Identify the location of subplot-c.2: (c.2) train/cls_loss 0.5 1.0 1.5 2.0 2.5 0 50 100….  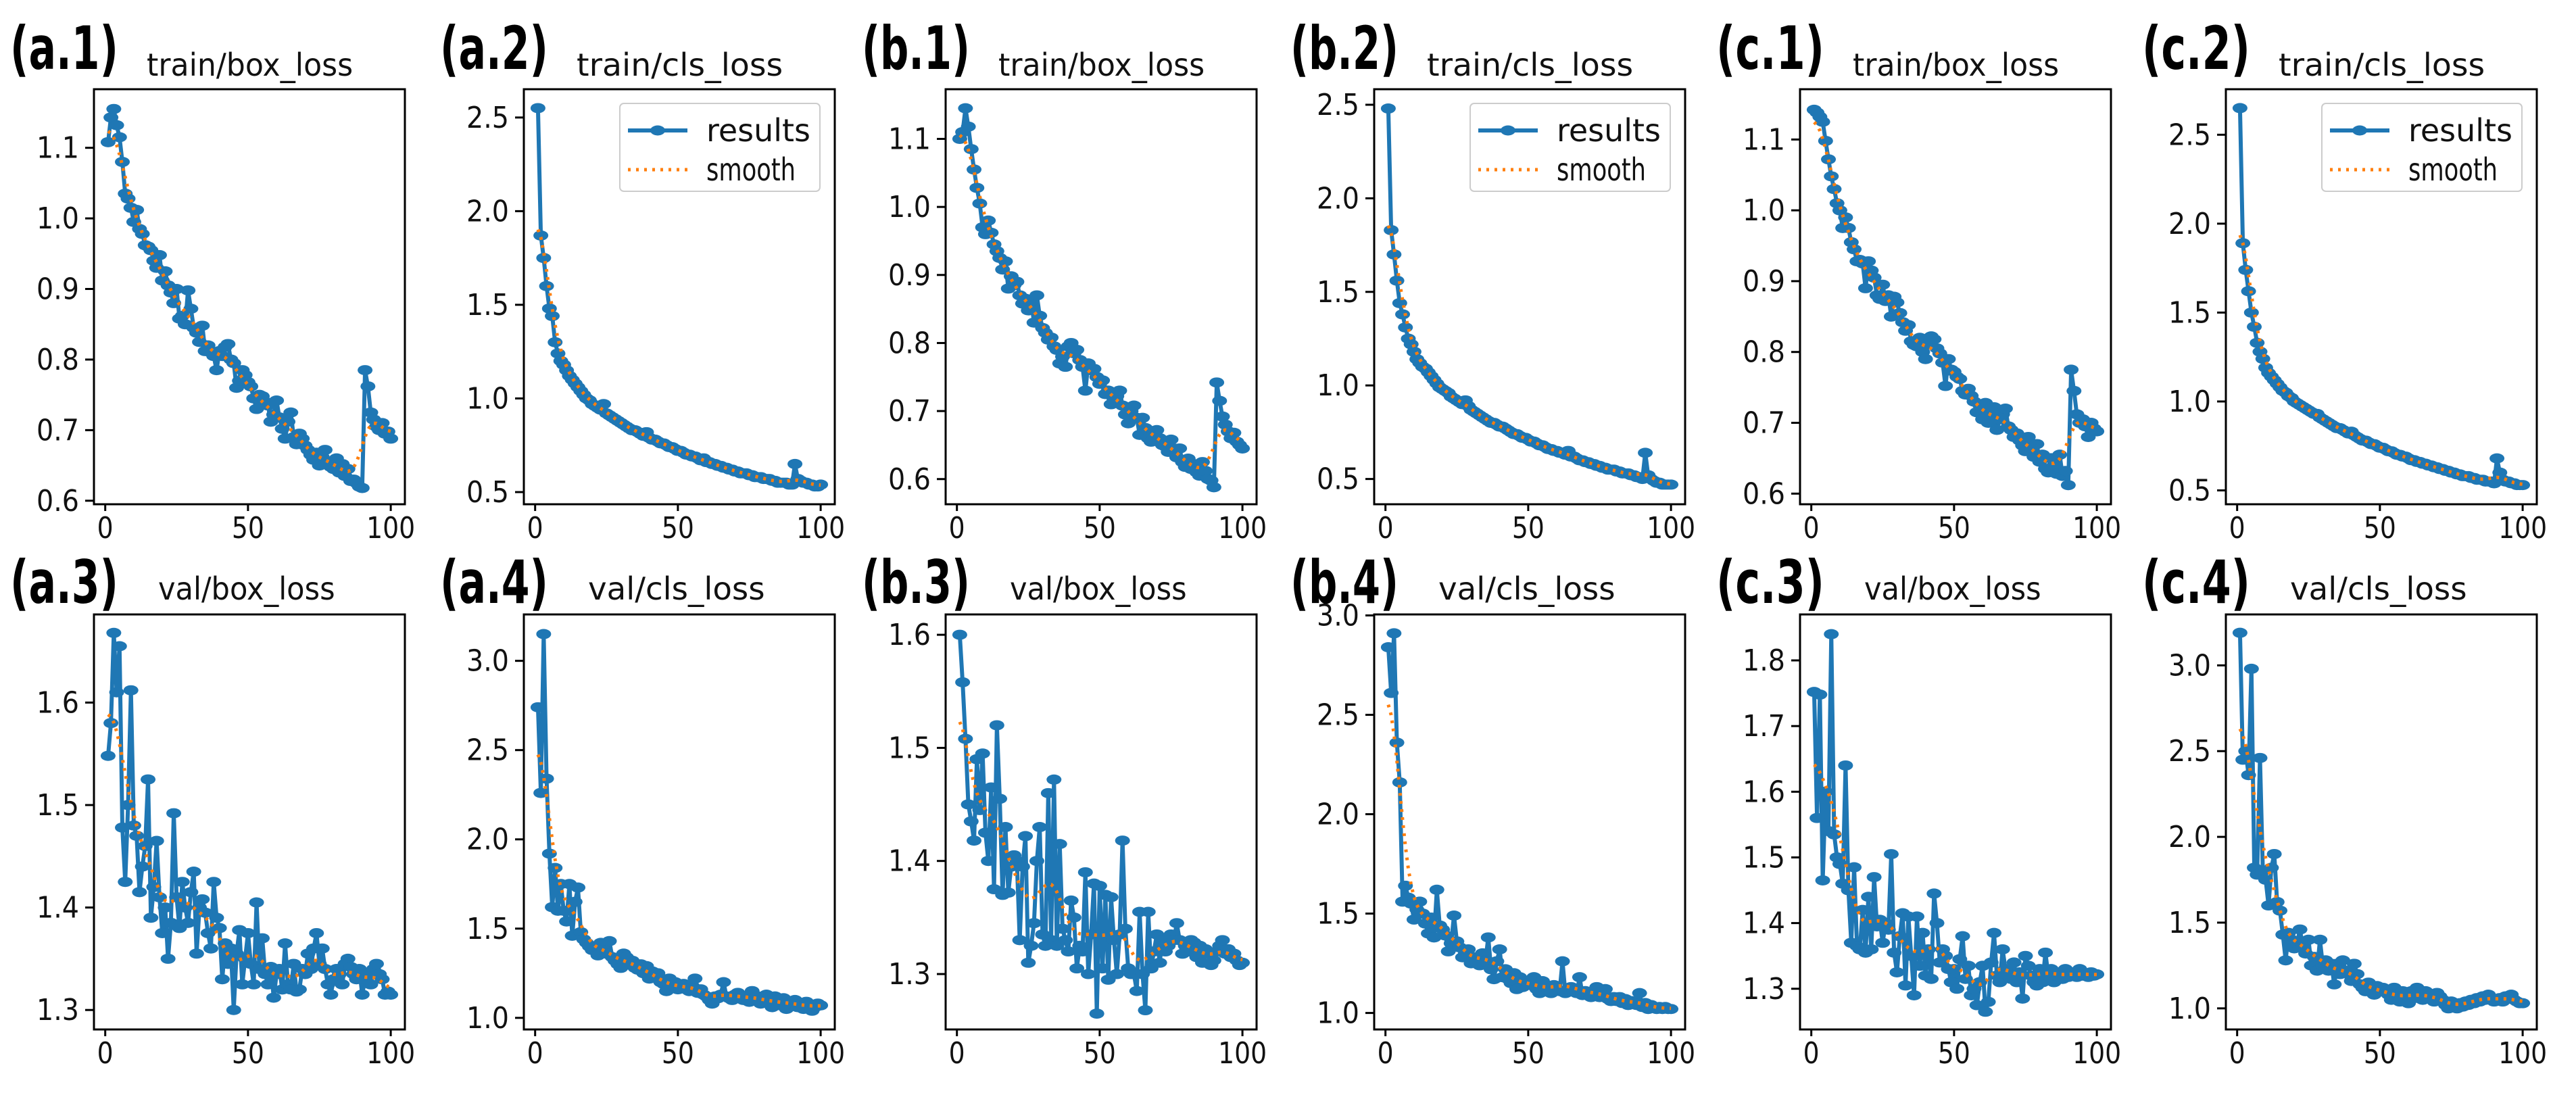
(2344, 279).